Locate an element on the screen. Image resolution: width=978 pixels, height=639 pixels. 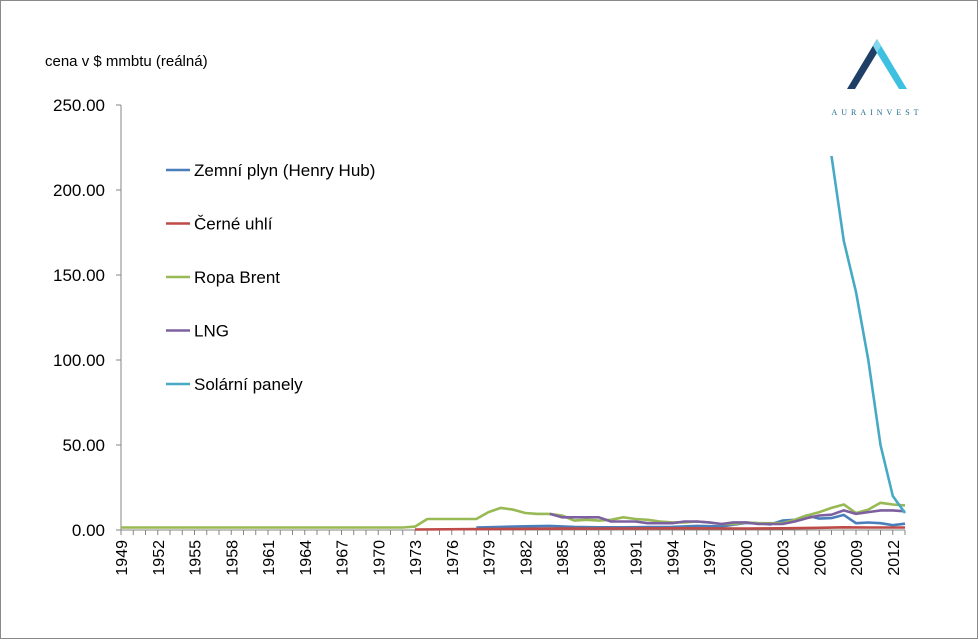
x-tick-label: 1949 is located at coordinates (122, 558).